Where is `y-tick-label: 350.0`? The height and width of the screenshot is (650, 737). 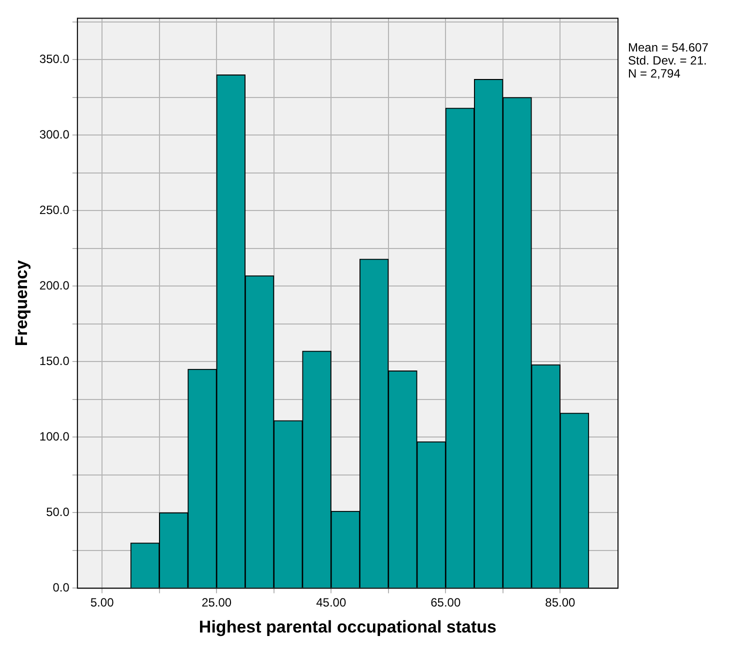 y-tick-label: 350.0 is located at coordinates (54, 59).